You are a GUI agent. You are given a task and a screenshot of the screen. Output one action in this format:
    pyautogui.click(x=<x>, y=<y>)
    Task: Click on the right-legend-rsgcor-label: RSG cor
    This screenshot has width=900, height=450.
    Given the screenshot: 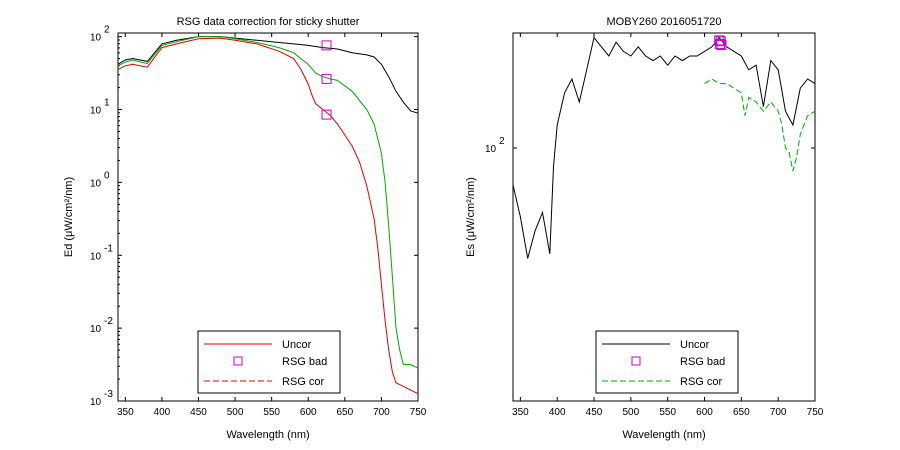 What is the action you would take?
    pyautogui.click(x=701, y=382)
    